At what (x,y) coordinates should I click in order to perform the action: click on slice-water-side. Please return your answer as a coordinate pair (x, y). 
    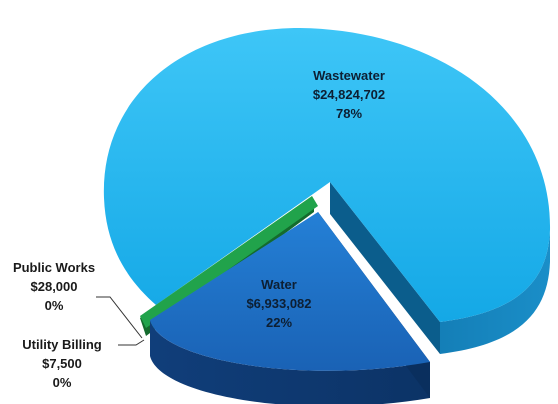
    Looking at the image, I should click on (290, 362).